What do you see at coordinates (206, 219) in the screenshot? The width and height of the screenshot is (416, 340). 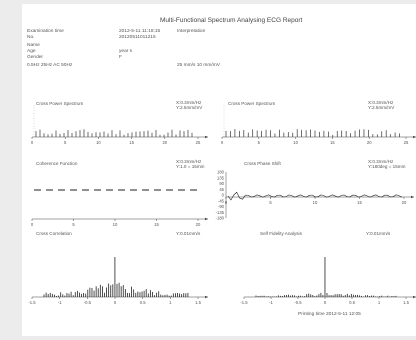 I see `coherence-arrow` at bounding box center [206, 219].